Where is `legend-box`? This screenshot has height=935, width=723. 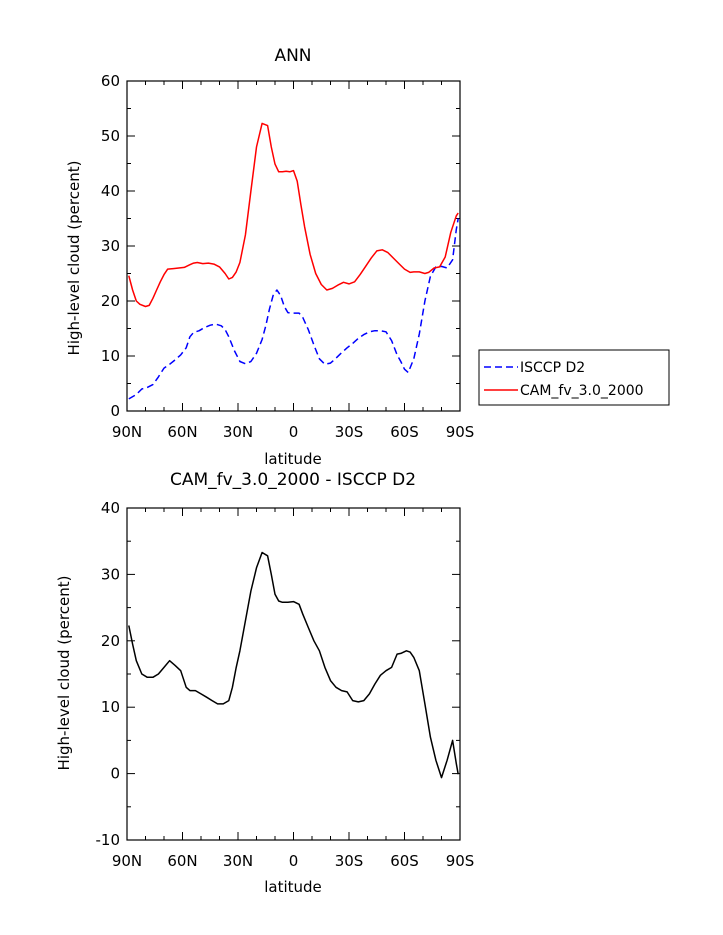
legend-box is located at coordinates (574, 377).